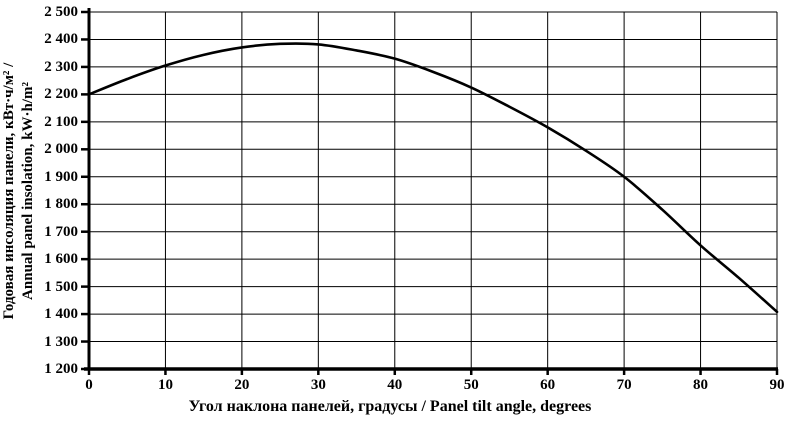 Image resolution: width=799 pixels, height=426 pixels. I want to click on x-tick-label-20: 20, so click(242, 385).